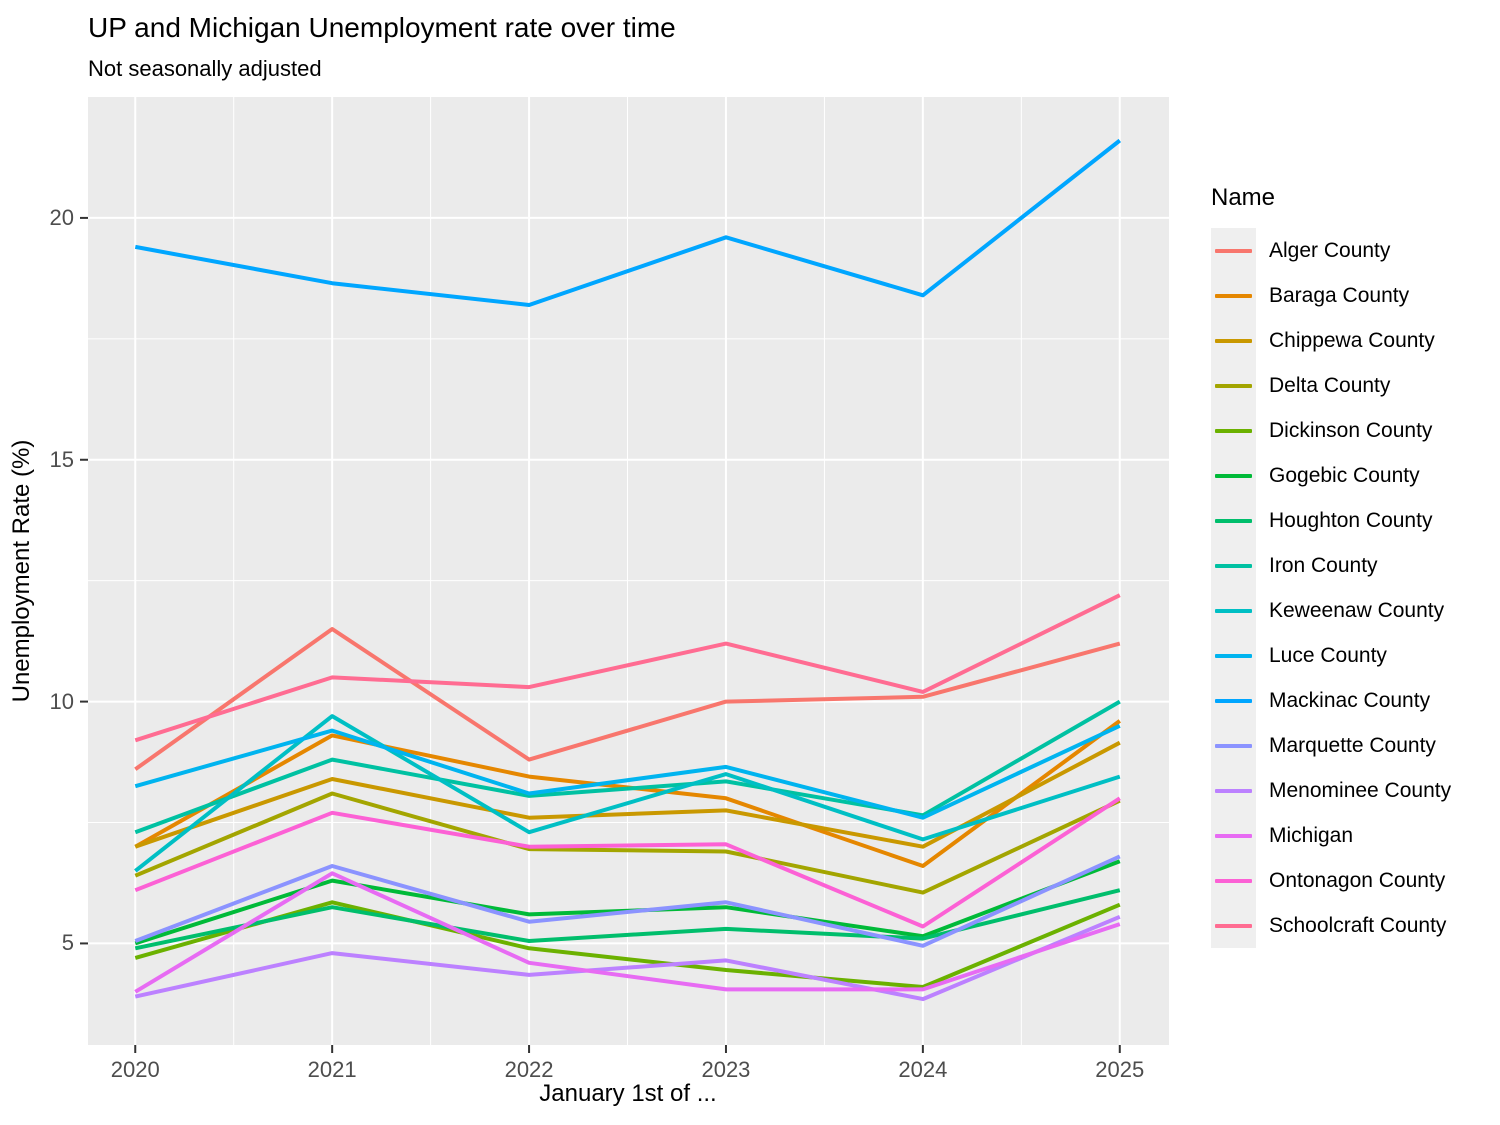  What do you see at coordinates (1357, 610) in the screenshot?
I see `legend-label: Keweenaw County` at bounding box center [1357, 610].